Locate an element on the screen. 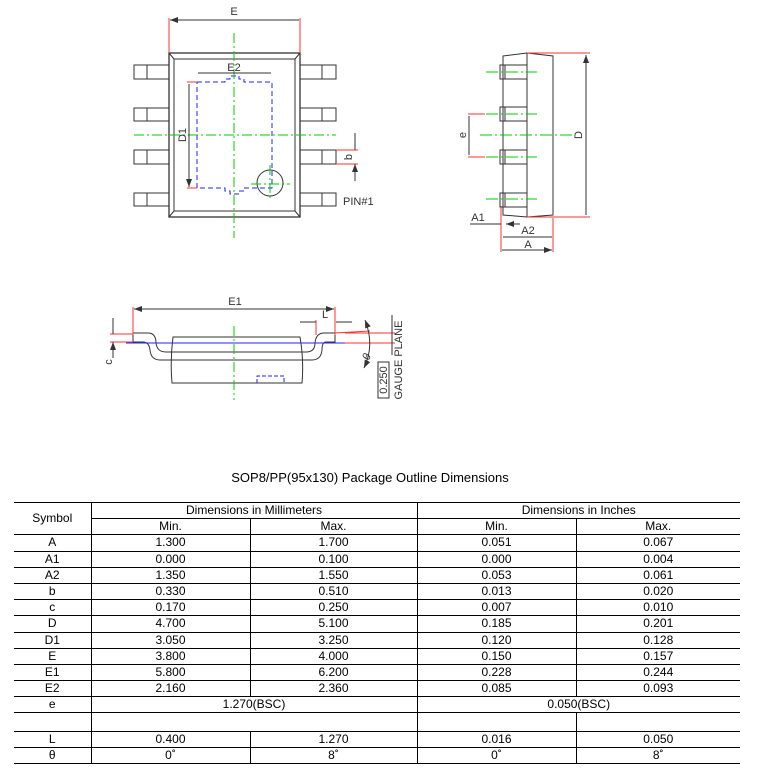 This screenshot has width=761, height=784. mm-max-cell: 5.100 is located at coordinates (333, 624).